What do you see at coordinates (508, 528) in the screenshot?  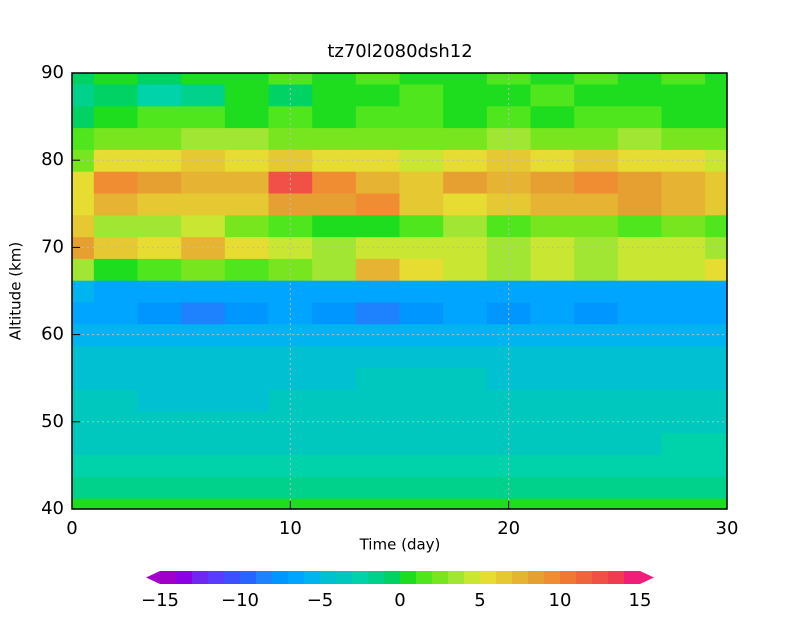 I see `x-tick-label: 20` at bounding box center [508, 528].